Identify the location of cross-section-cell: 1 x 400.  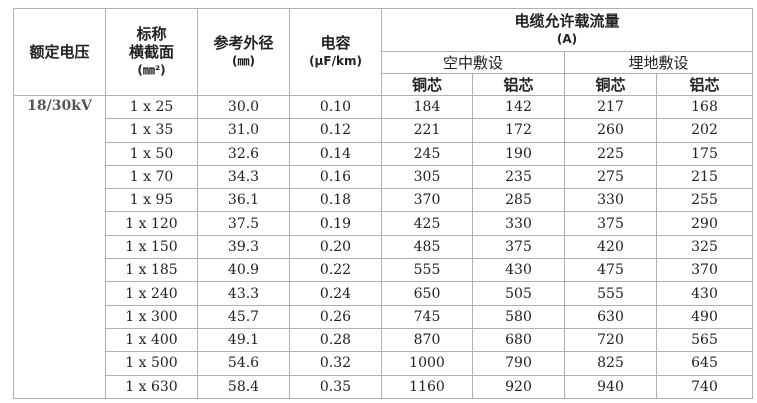
(151, 340).